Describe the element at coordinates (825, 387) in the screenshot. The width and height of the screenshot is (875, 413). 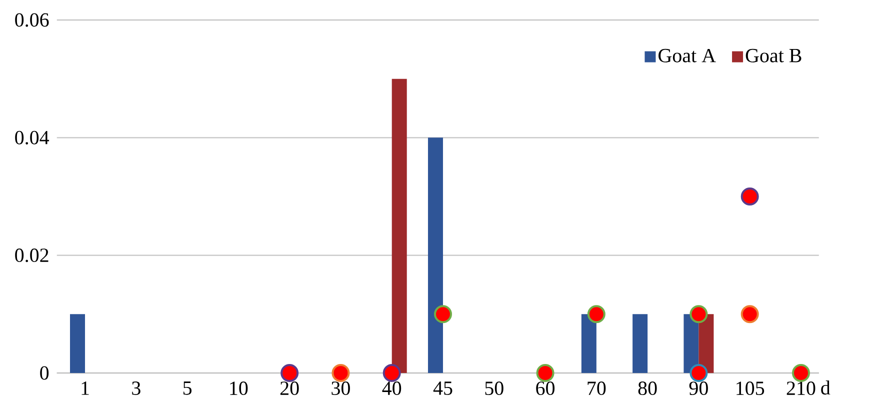
I see `x-axis-title: d` at that location.